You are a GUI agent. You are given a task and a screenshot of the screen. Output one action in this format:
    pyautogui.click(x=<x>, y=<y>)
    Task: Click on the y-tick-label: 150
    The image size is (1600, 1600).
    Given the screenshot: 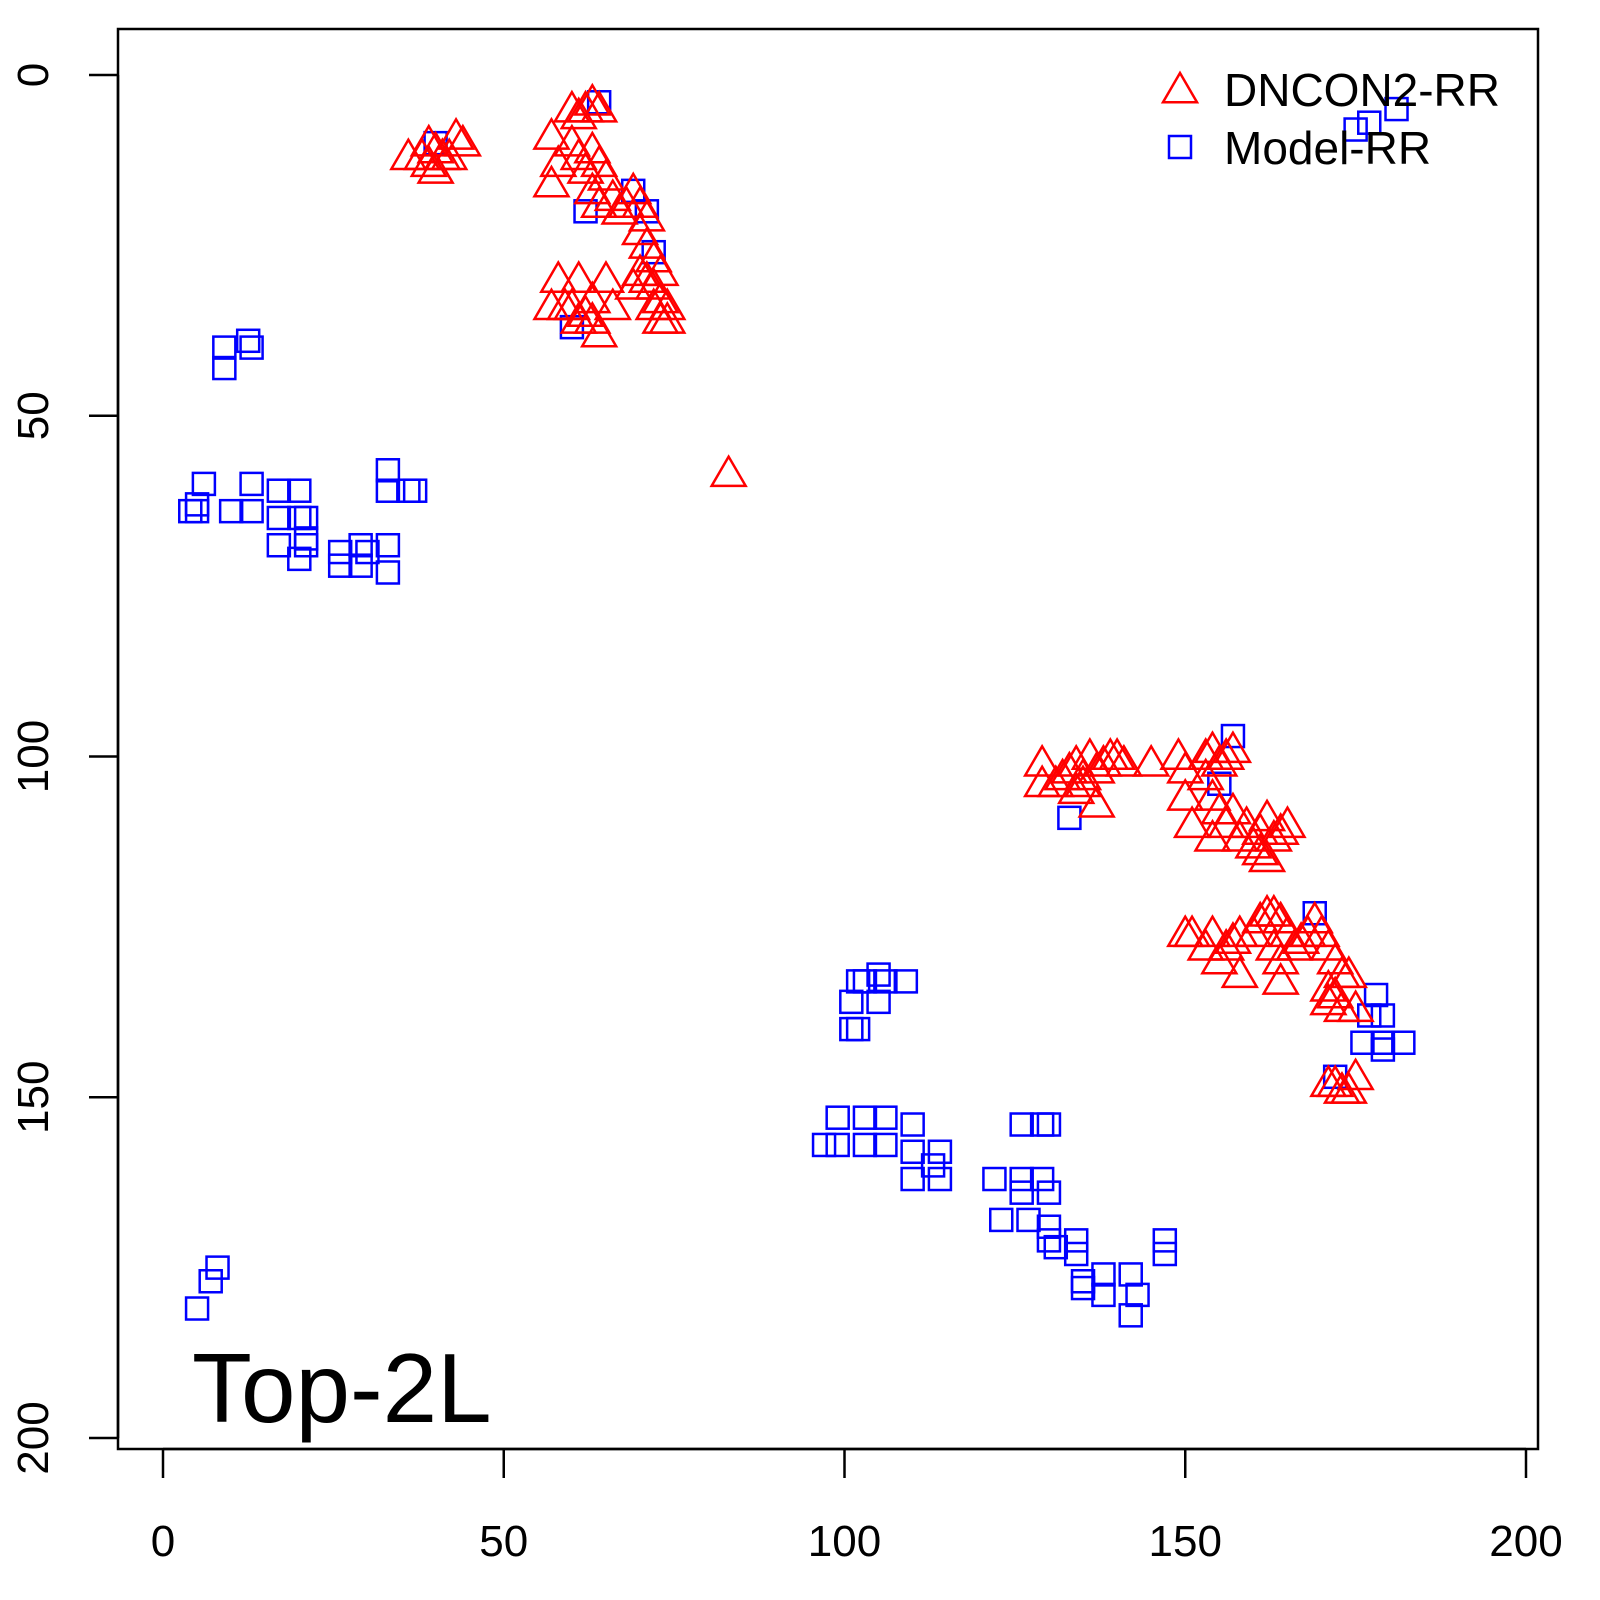 What is the action you would take?
    pyautogui.click(x=33, y=1097)
    